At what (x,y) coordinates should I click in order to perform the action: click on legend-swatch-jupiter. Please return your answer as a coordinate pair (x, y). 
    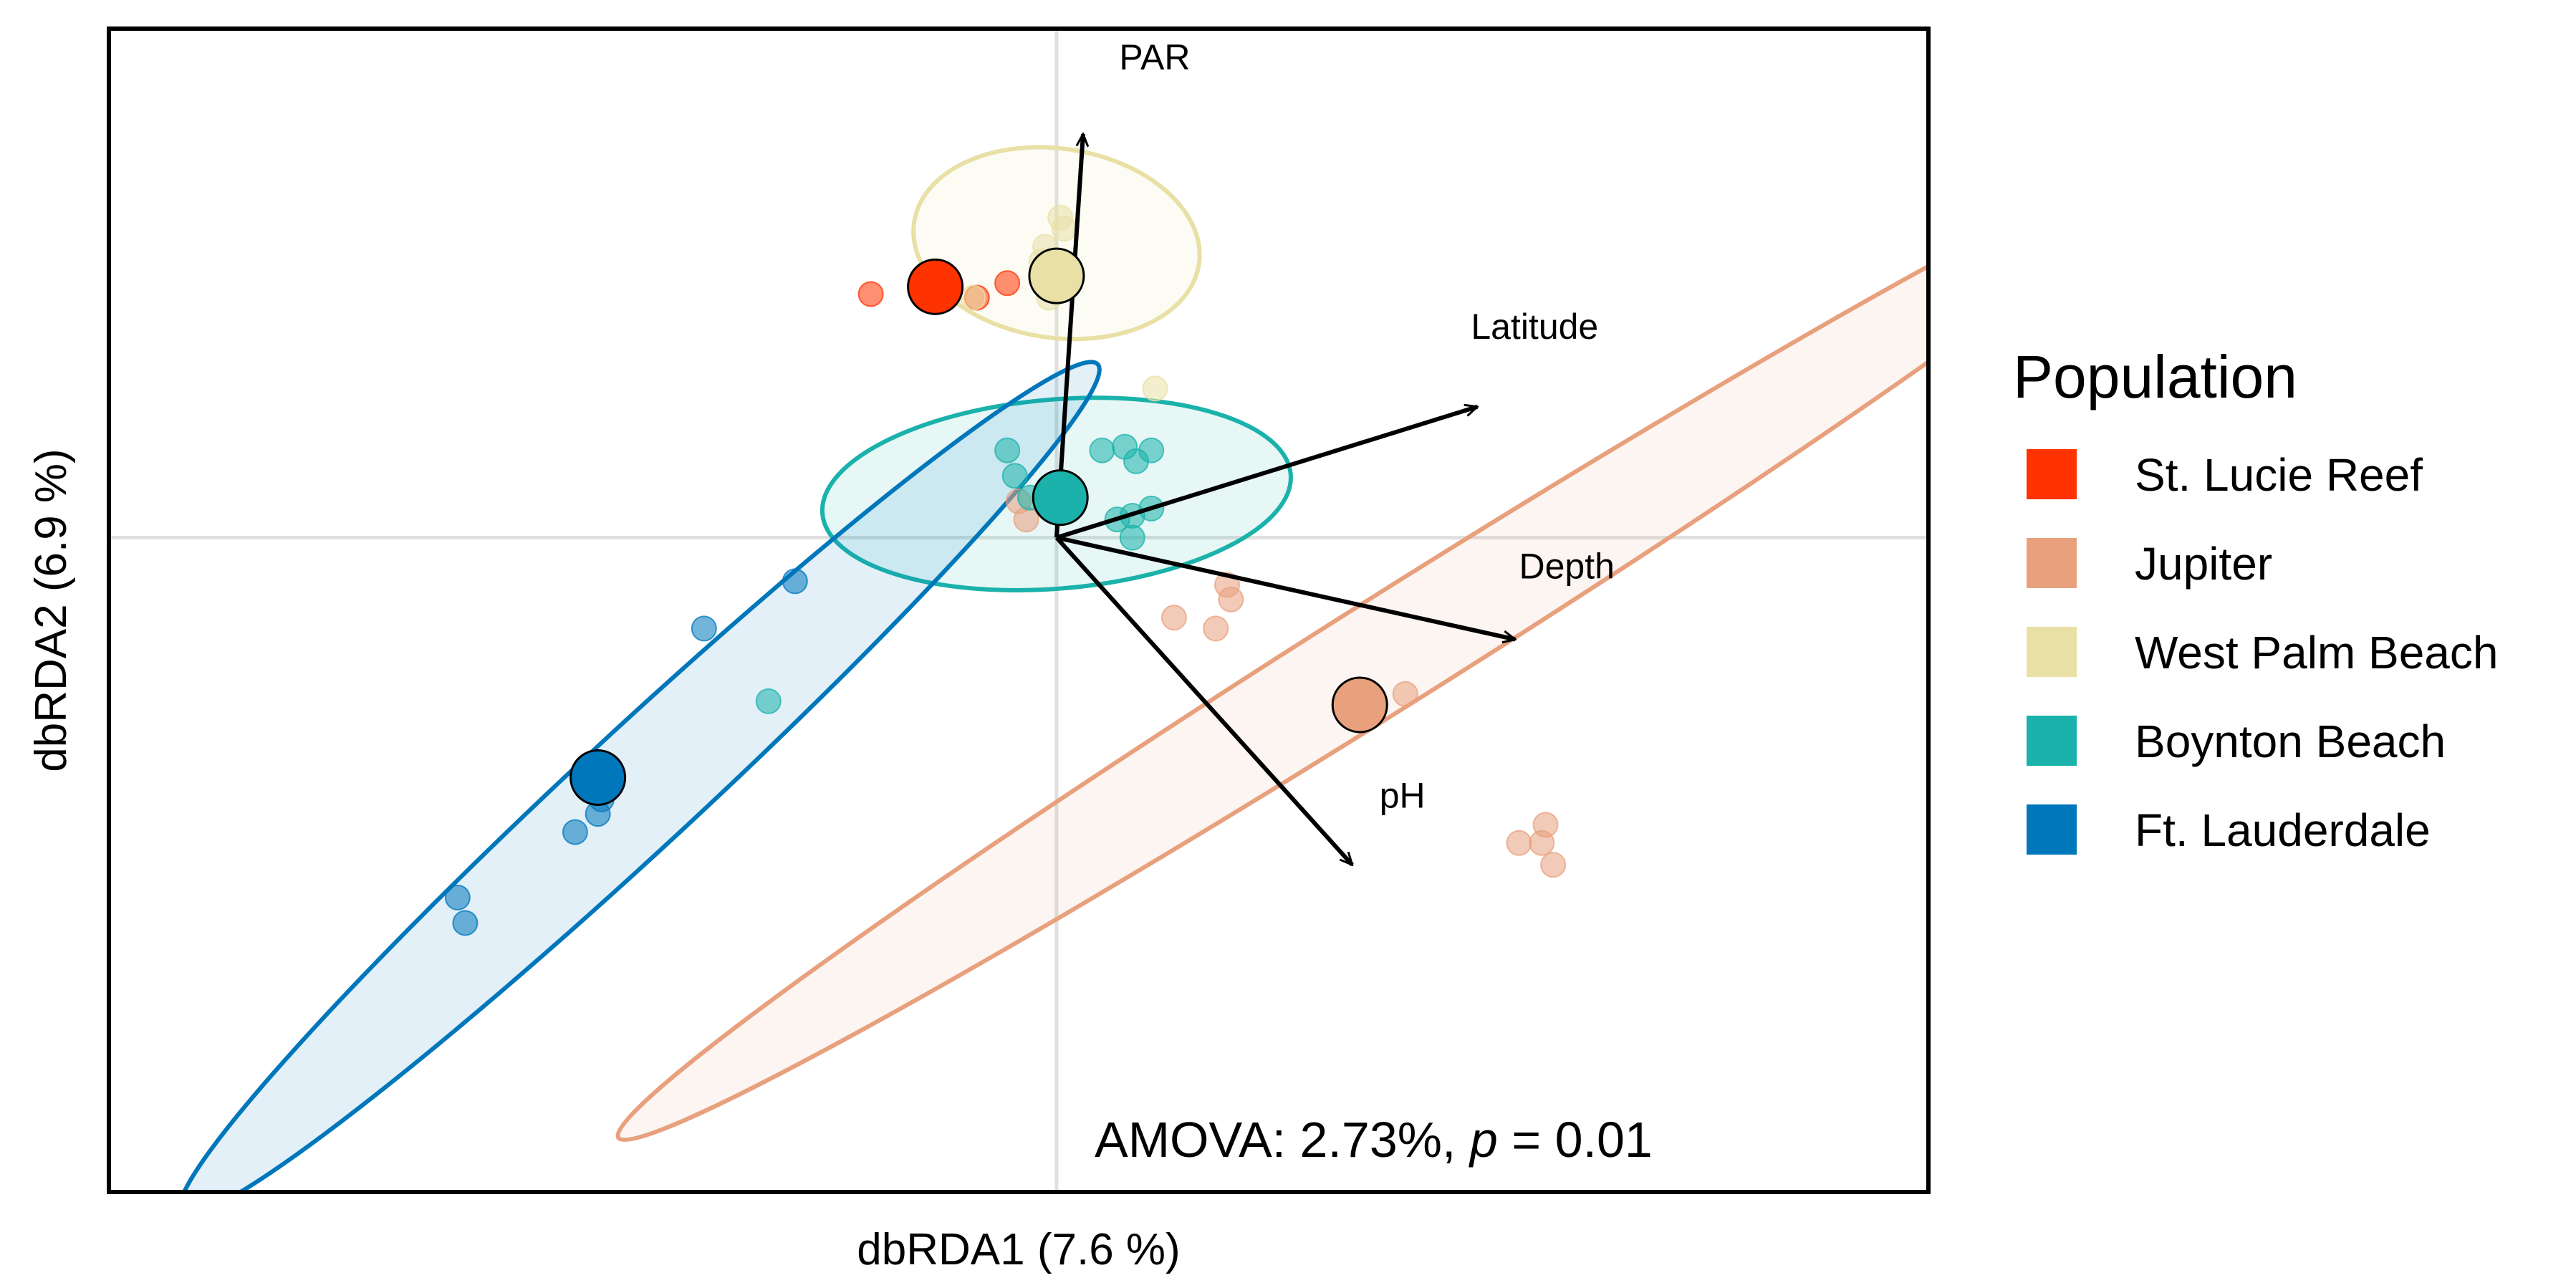
    Looking at the image, I should click on (2052, 563).